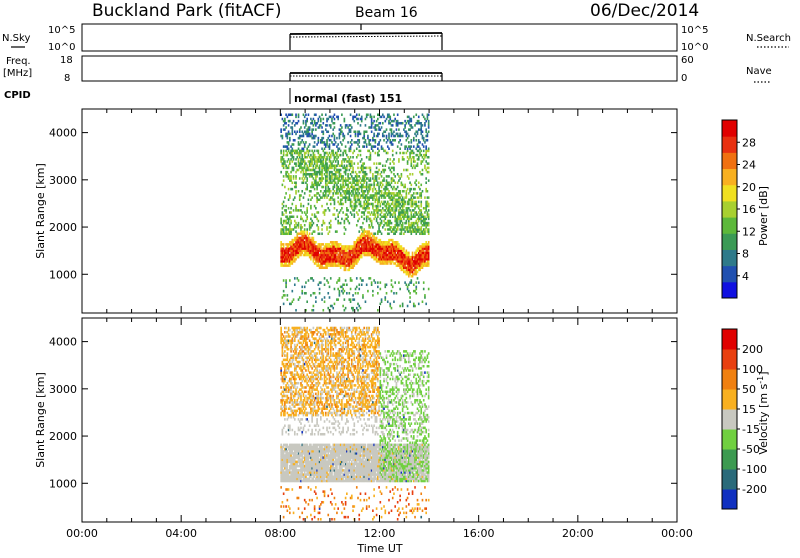 The image size is (800, 558). Describe the element at coordinates (67, 78) in the screenshot. I see `freq-tick-bottom: 8` at that location.